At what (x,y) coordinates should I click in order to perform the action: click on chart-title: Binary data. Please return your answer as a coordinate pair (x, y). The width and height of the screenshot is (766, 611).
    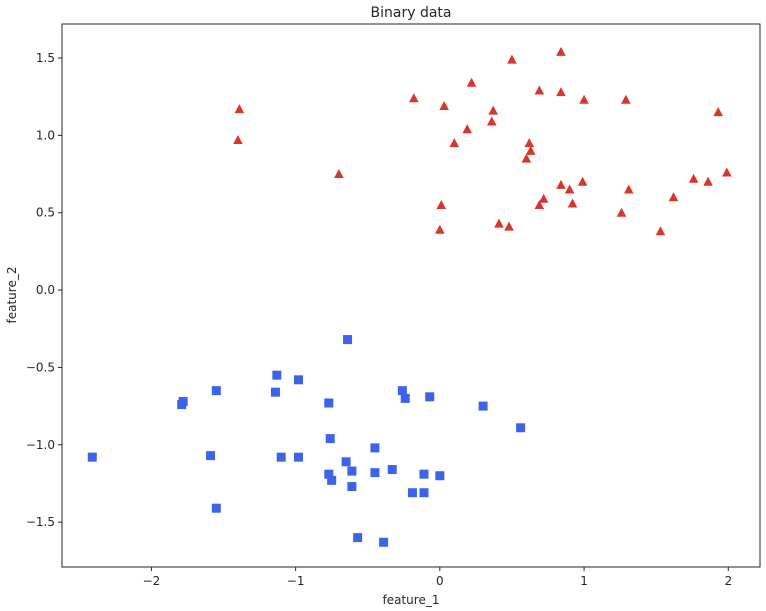
    Looking at the image, I should click on (411, 13).